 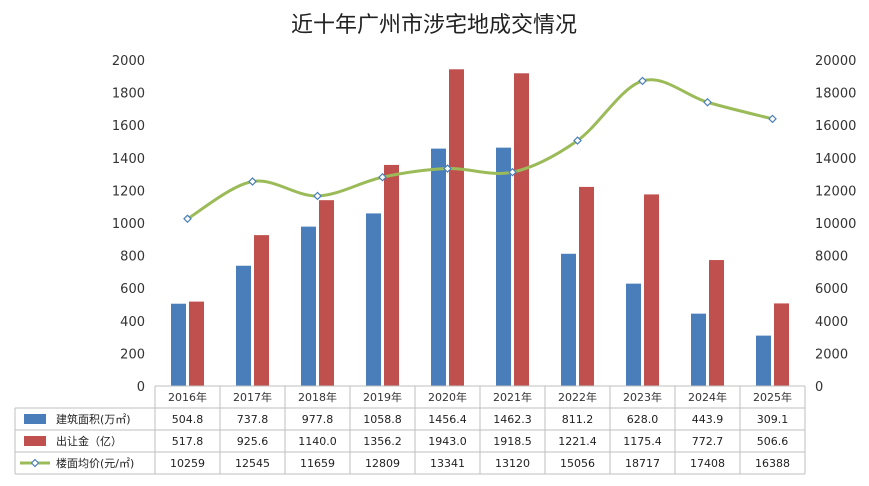 What do you see at coordinates (642, 463) in the screenshot?
I see `data-table-cell: 18717` at bounding box center [642, 463].